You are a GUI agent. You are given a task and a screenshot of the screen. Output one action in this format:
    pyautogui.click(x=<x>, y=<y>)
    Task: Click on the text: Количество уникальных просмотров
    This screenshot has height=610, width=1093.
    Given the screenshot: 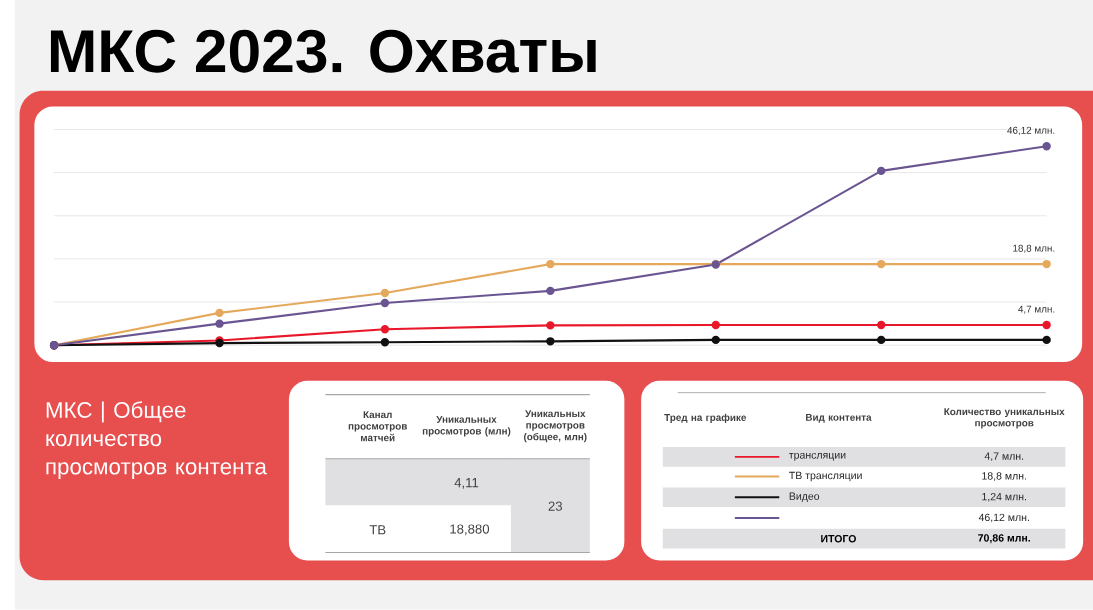 What is the action you would take?
    pyautogui.click(x=1004, y=418)
    